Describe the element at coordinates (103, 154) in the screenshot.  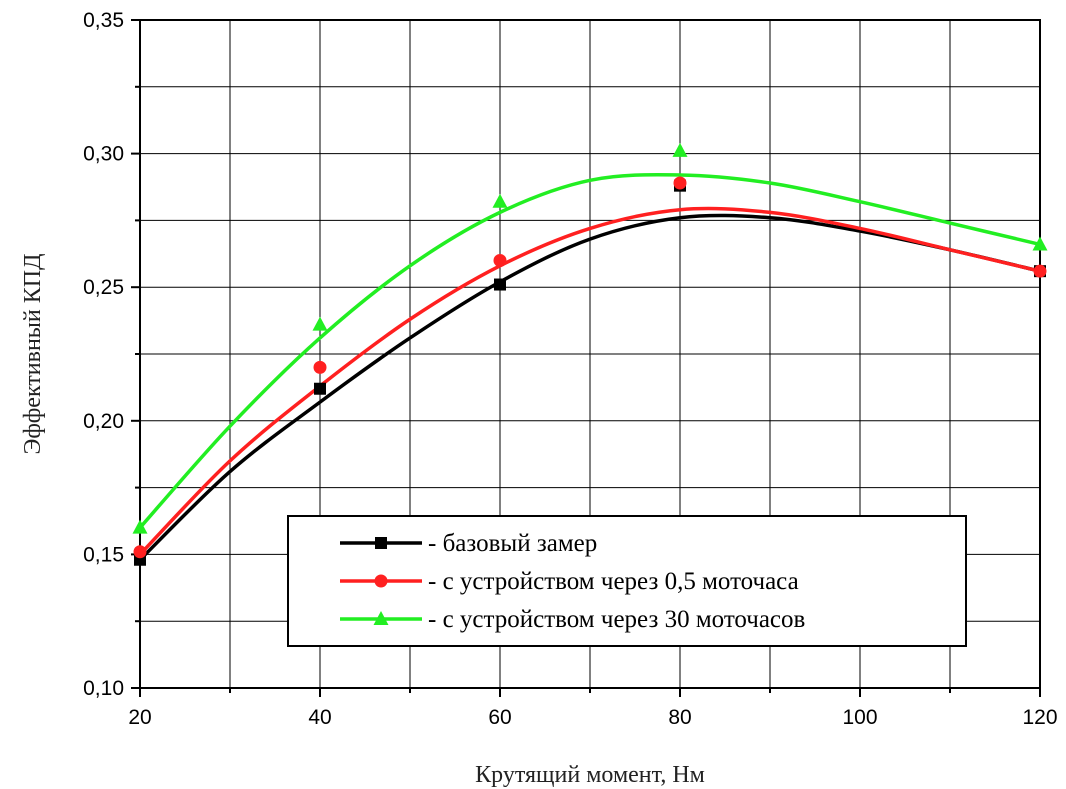
I see `y-tick-label: 0,30` at that location.